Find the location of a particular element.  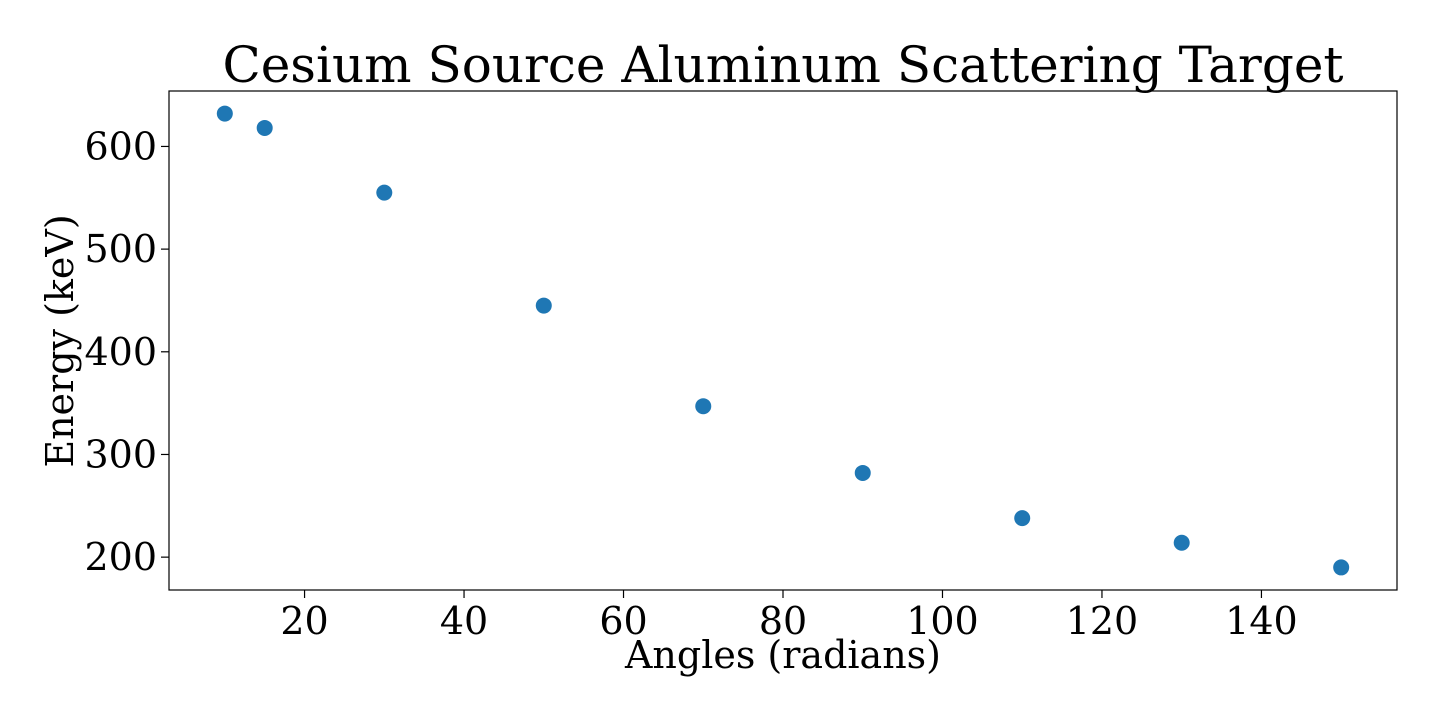

y-tick-label: 300 is located at coordinates (120, 454).